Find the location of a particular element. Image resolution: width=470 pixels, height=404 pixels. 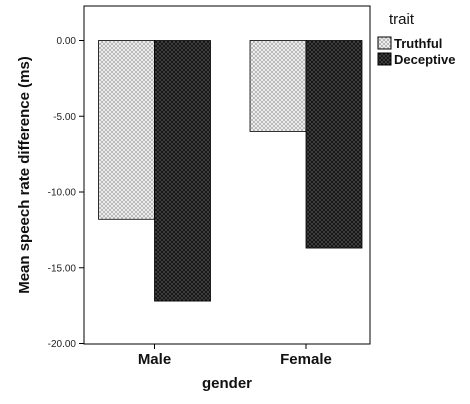

bar-truthful-male is located at coordinates (126, 130).